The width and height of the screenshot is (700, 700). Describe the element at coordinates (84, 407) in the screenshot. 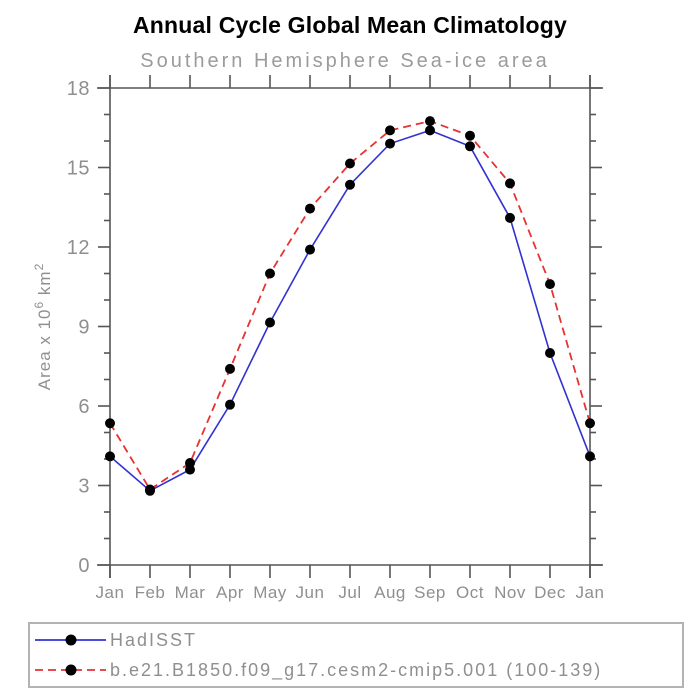

I see `svg-text: 6` at that location.